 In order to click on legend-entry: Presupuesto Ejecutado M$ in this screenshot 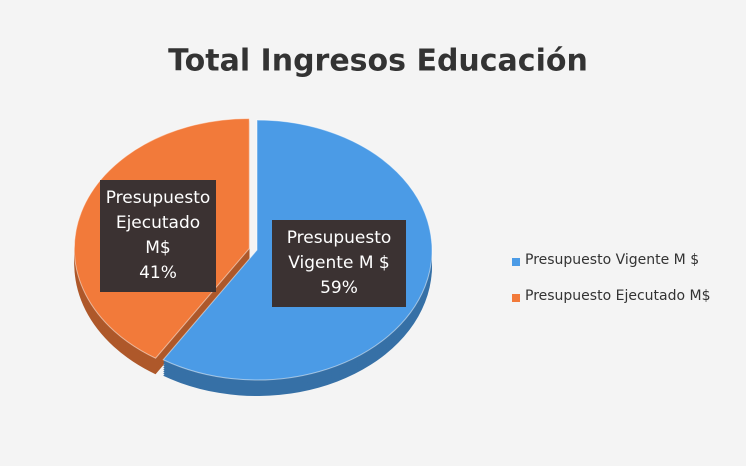, I will do `click(618, 296)`.